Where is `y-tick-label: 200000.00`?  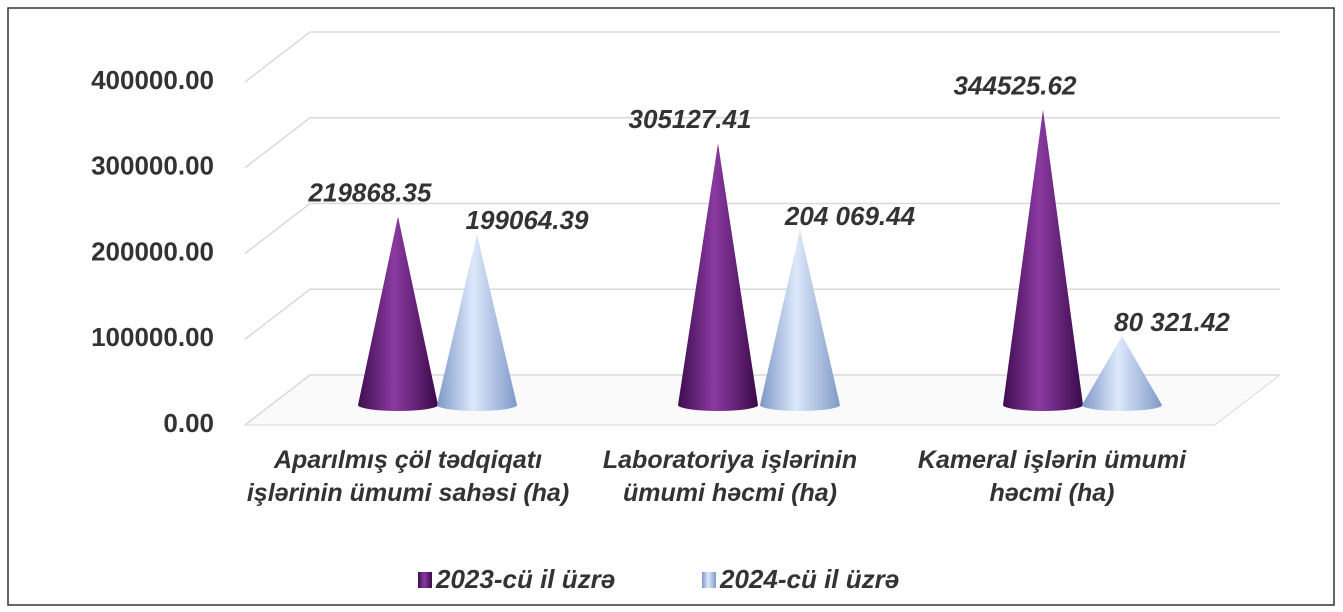
y-tick-label: 200000.00 is located at coordinates (152, 251).